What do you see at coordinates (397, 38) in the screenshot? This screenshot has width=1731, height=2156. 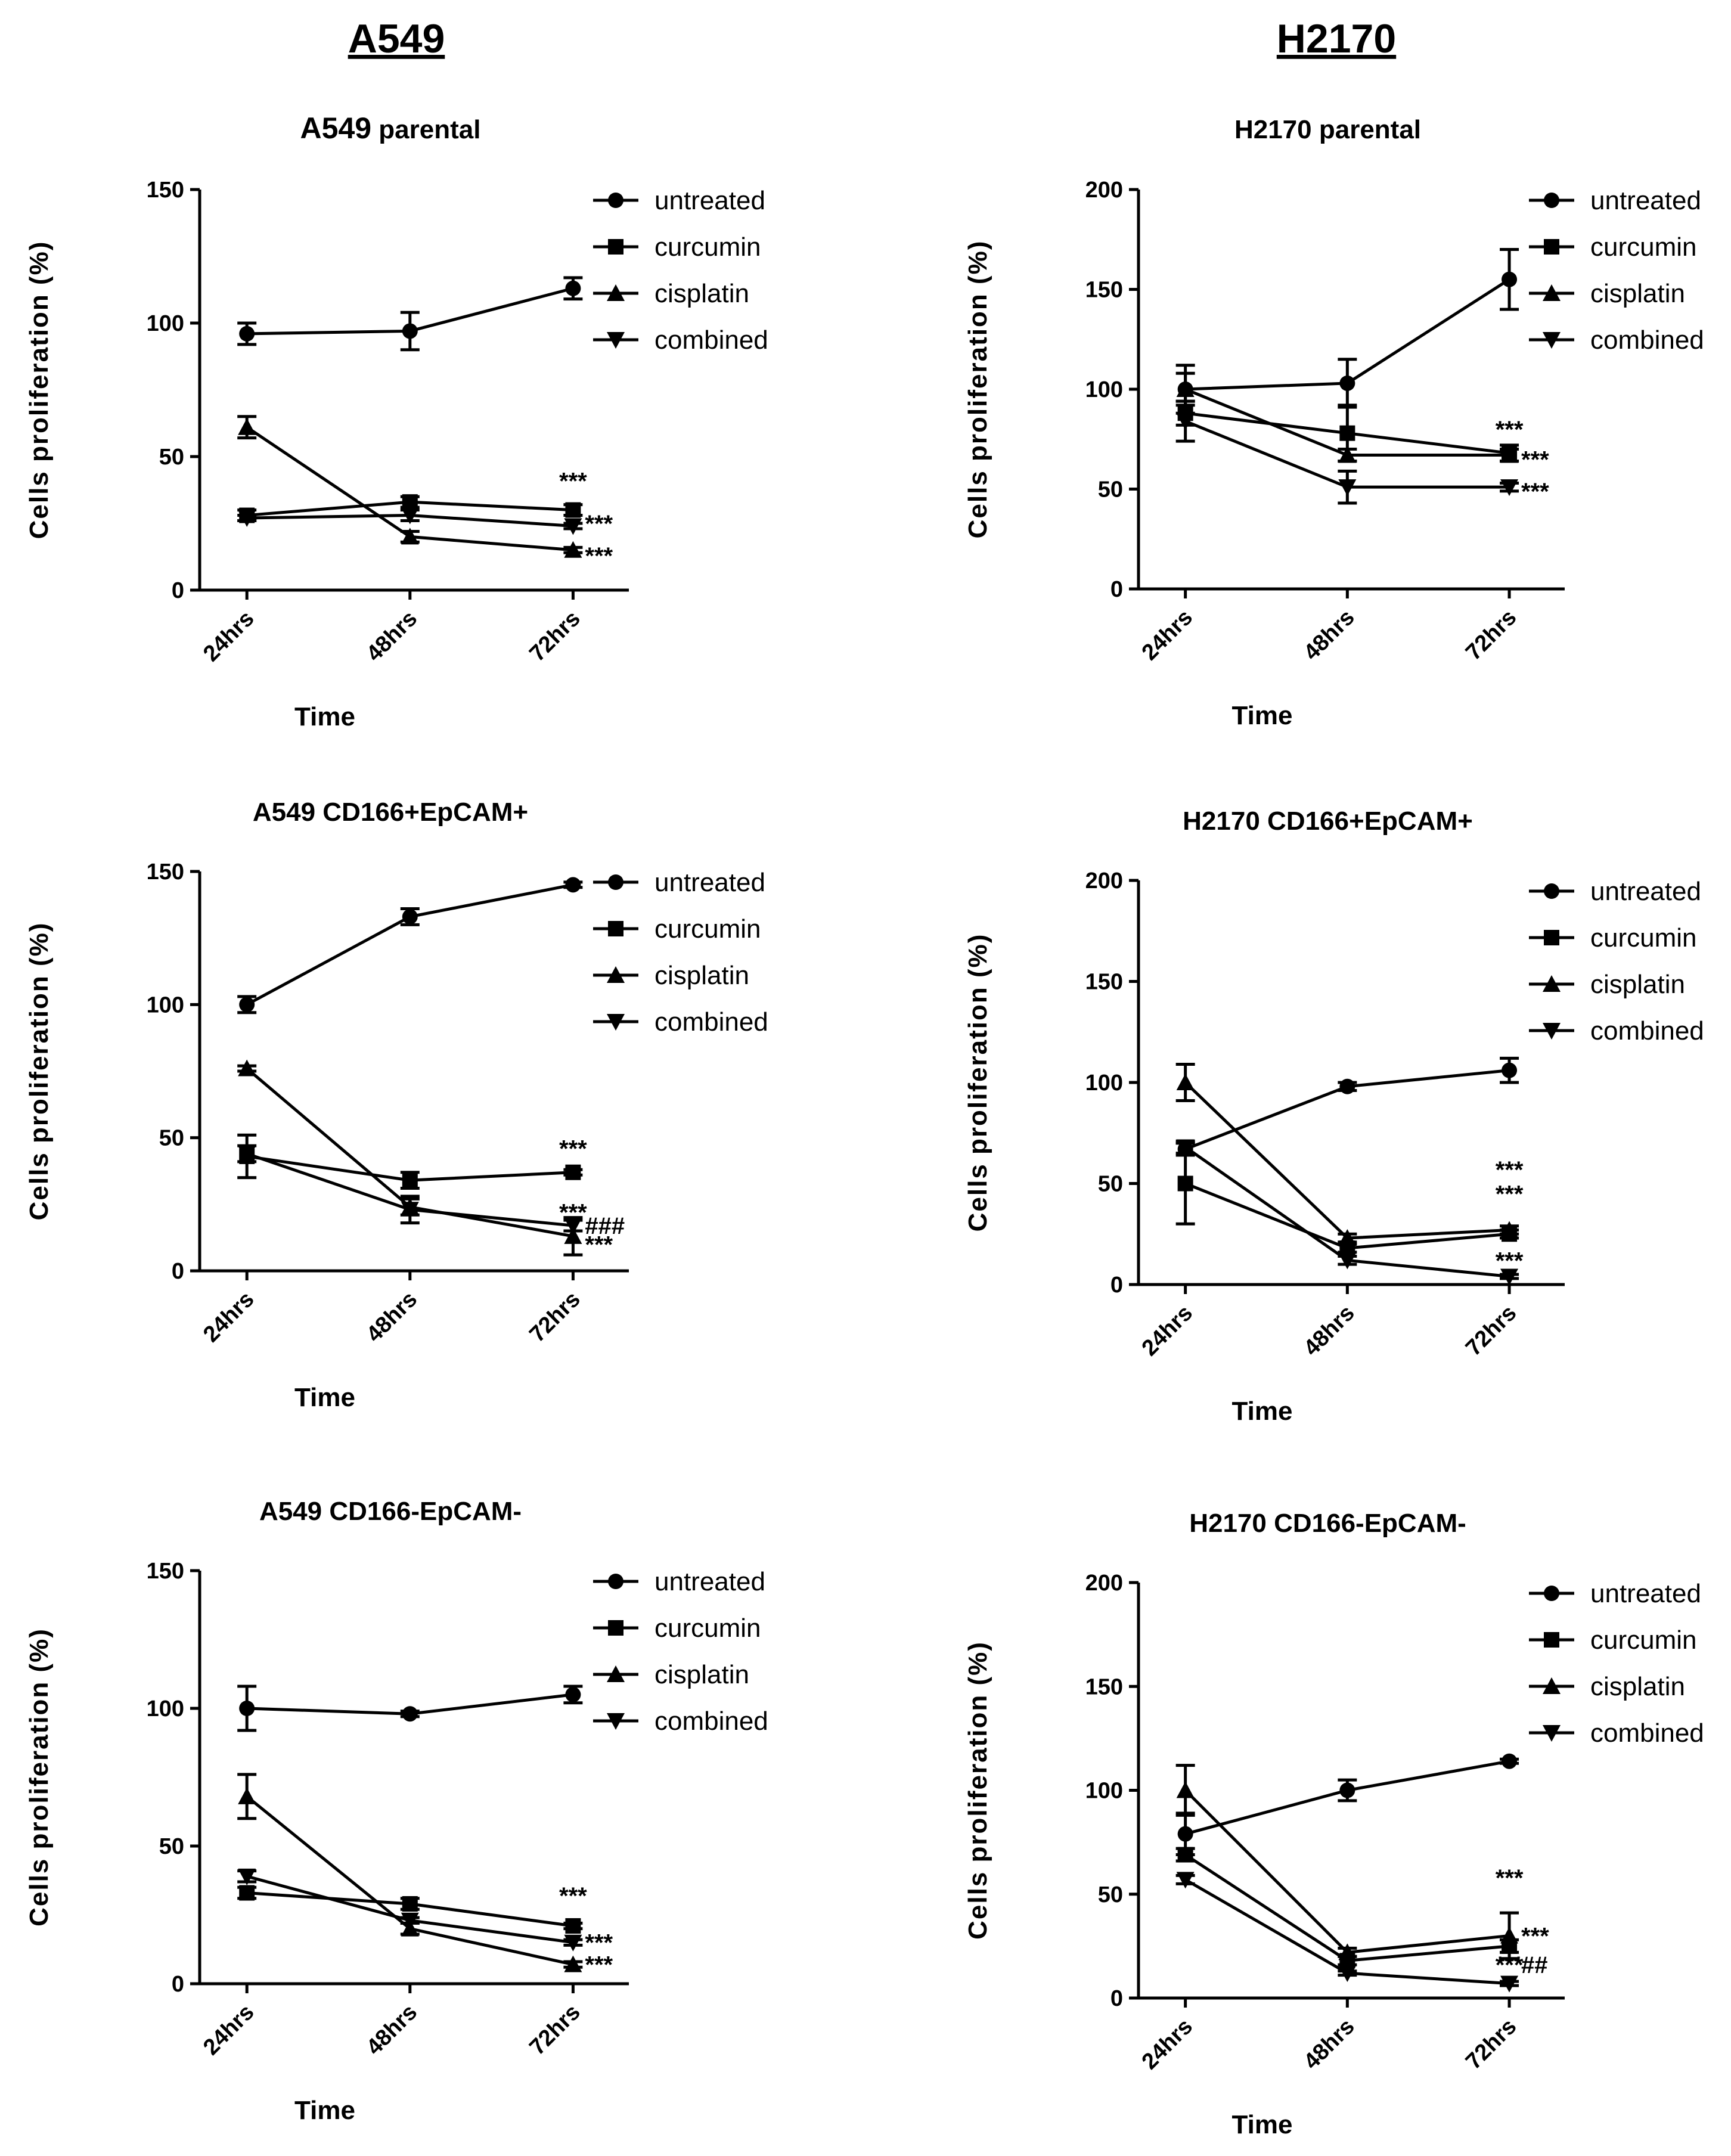 I see `column-title-a549: A549` at bounding box center [397, 38].